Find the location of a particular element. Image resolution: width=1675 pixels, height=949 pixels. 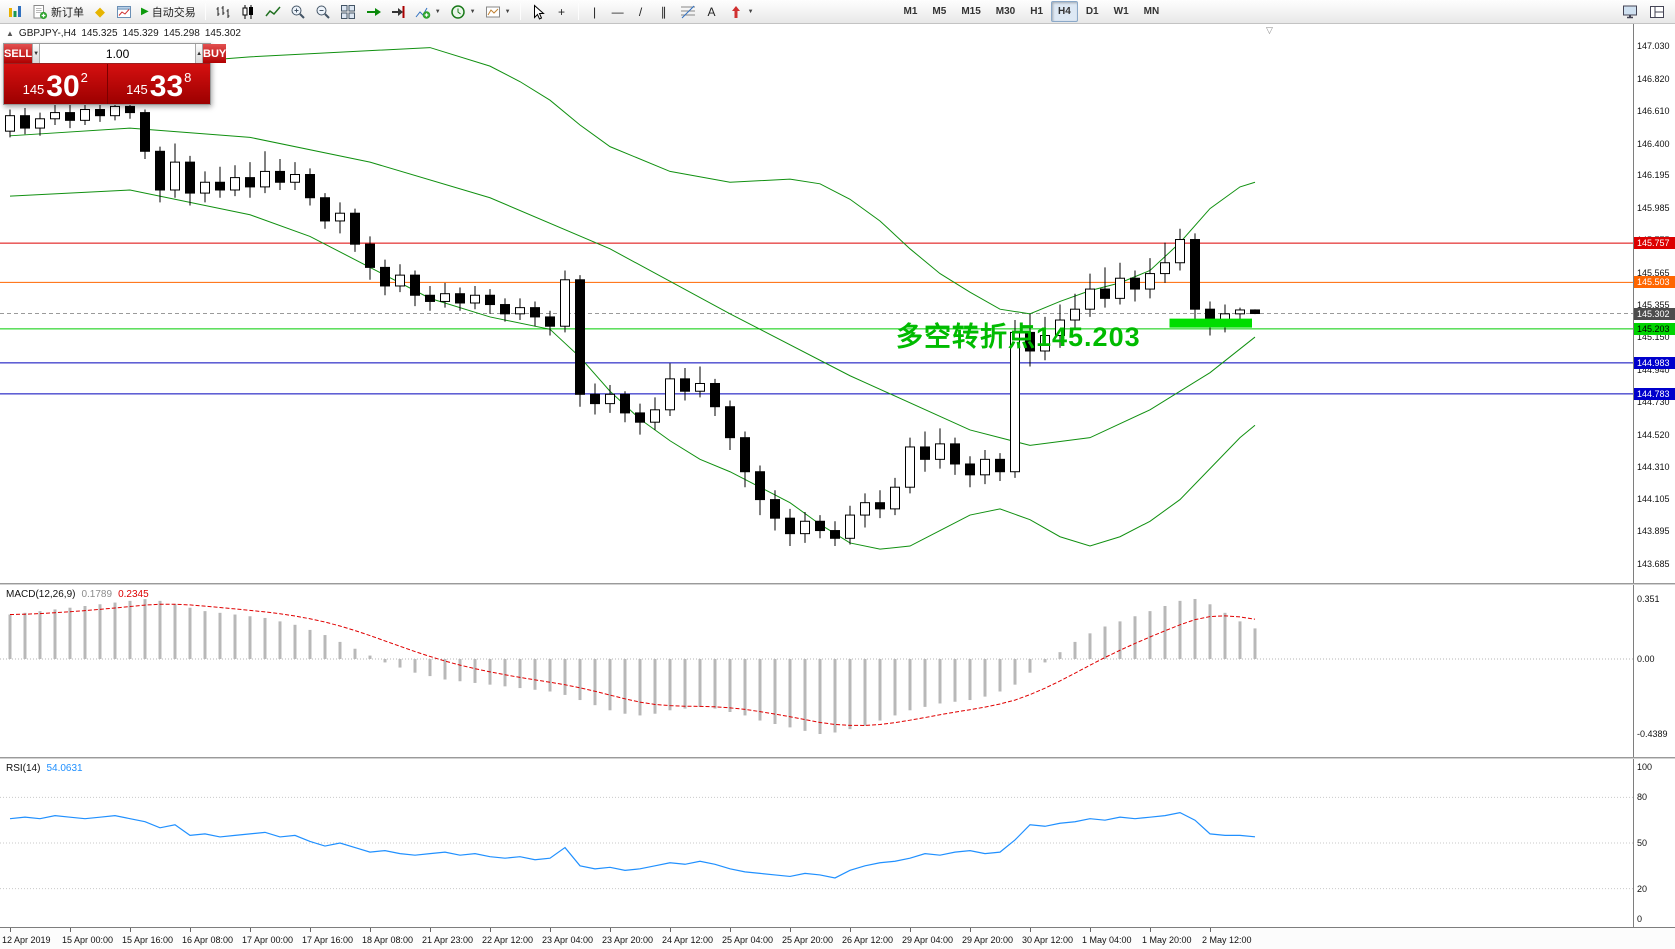

timeframe-mn-button: MN is located at coordinates (1151, 11).